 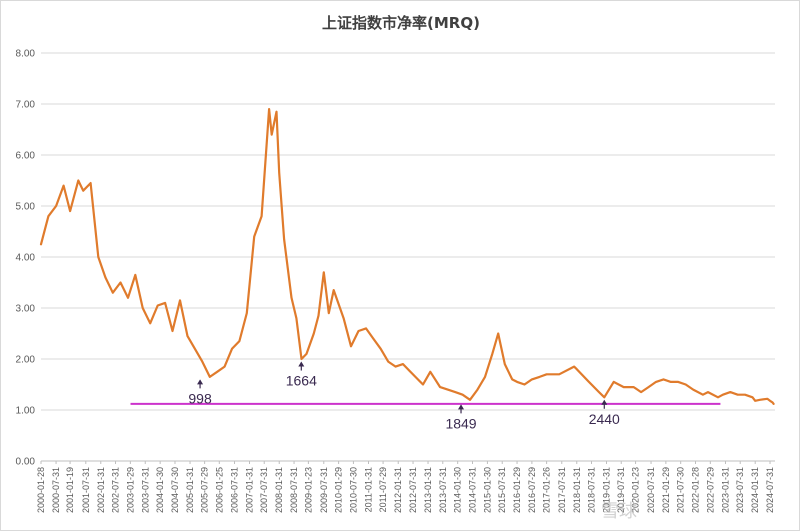 What do you see at coordinates (26, 360) in the screenshot?
I see `y-tick-label: 2.00` at bounding box center [26, 360].